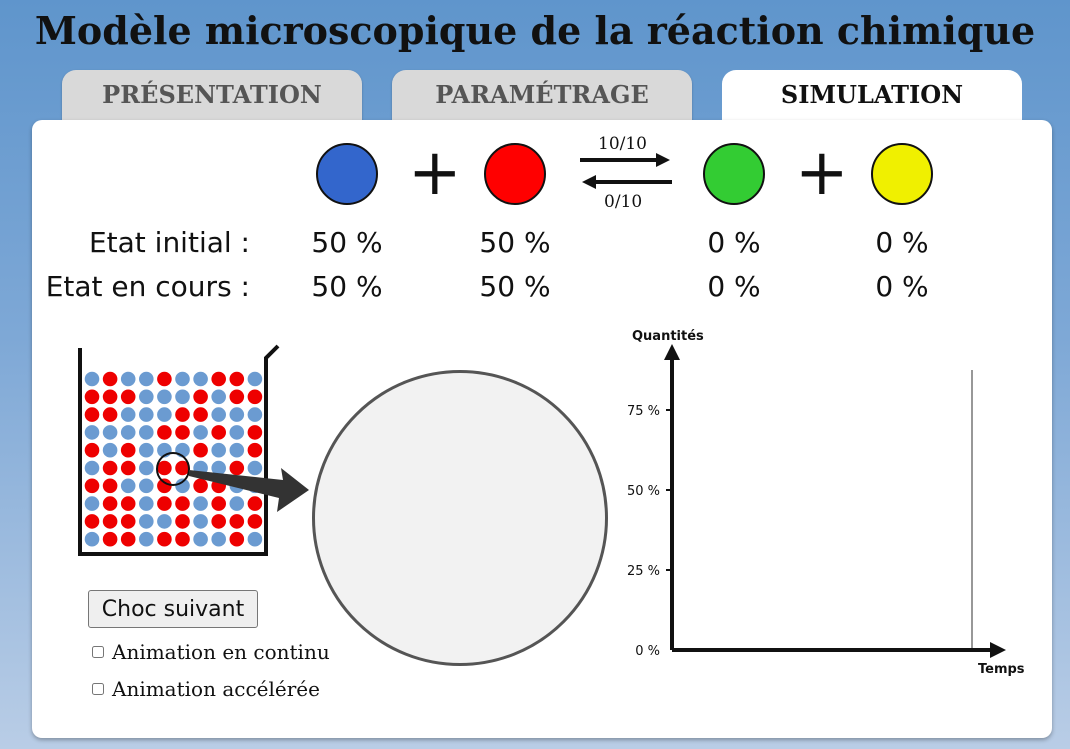 This screenshot has width=1070, height=749. I want to click on y-tick-0: 0 %, so click(647, 651).